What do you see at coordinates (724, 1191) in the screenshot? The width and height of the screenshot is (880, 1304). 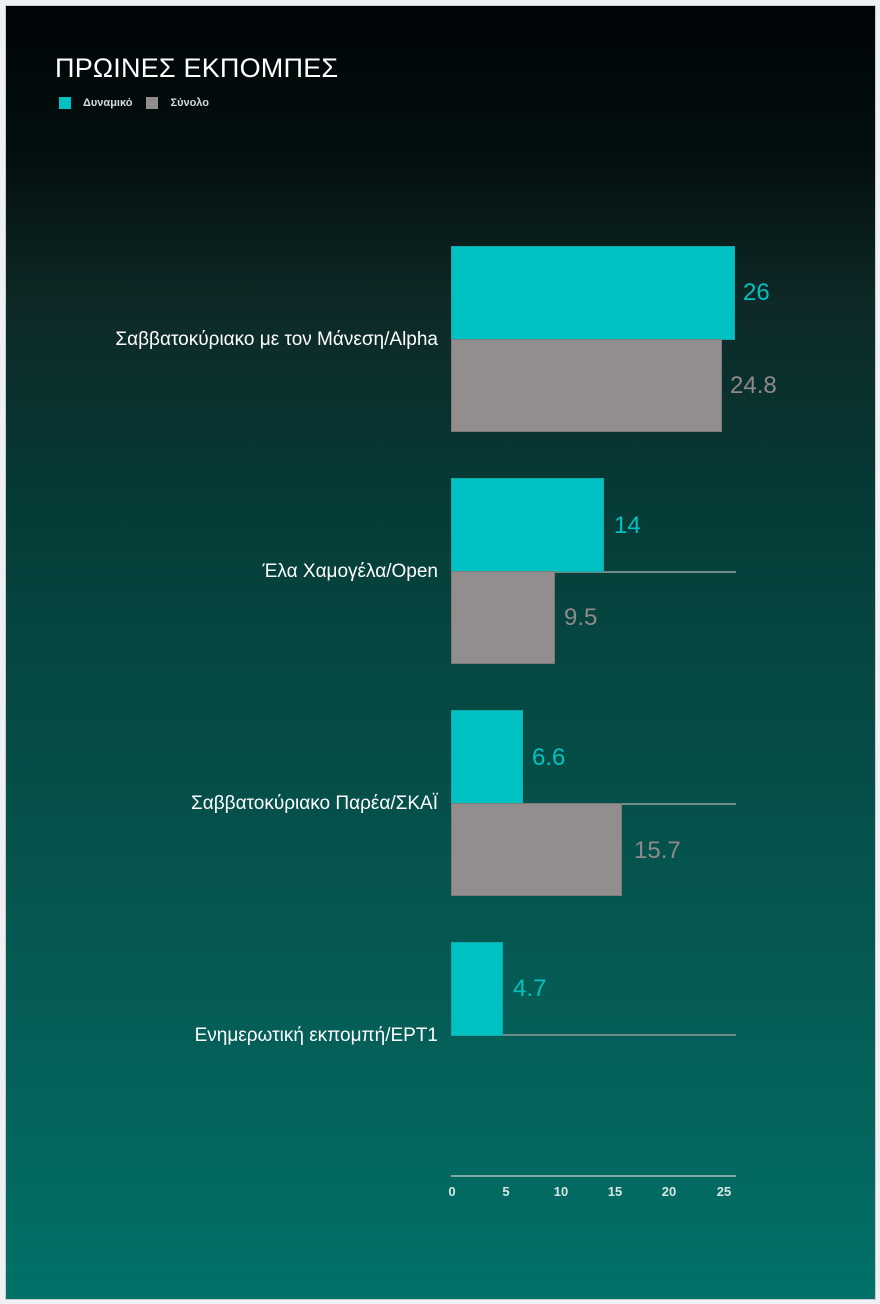 I see `x-axis-tick: 25` at bounding box center [724, 1191].